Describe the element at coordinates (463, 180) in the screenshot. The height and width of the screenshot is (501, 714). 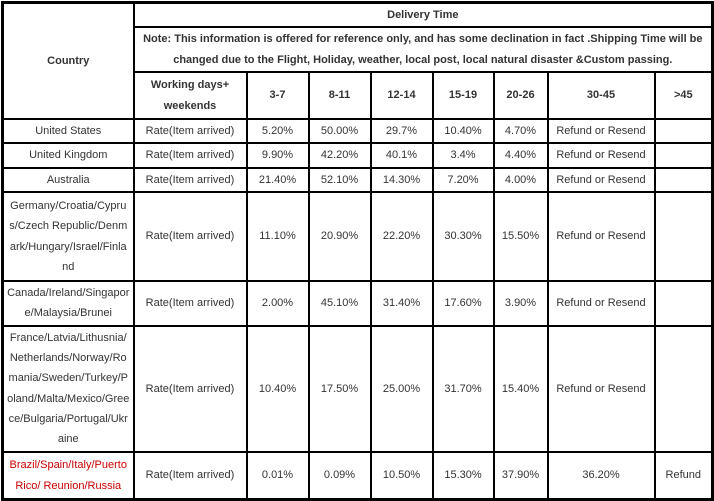
I see `rate-value-cell: 7.20%` at that location.